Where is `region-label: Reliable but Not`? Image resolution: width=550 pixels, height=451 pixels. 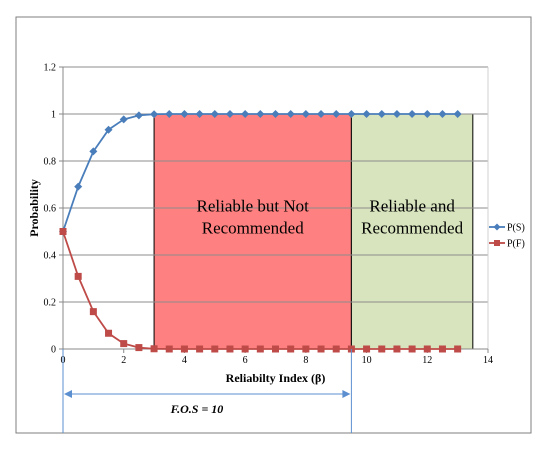
region-label: Reliable but Not is located at coordinates (253, 206).